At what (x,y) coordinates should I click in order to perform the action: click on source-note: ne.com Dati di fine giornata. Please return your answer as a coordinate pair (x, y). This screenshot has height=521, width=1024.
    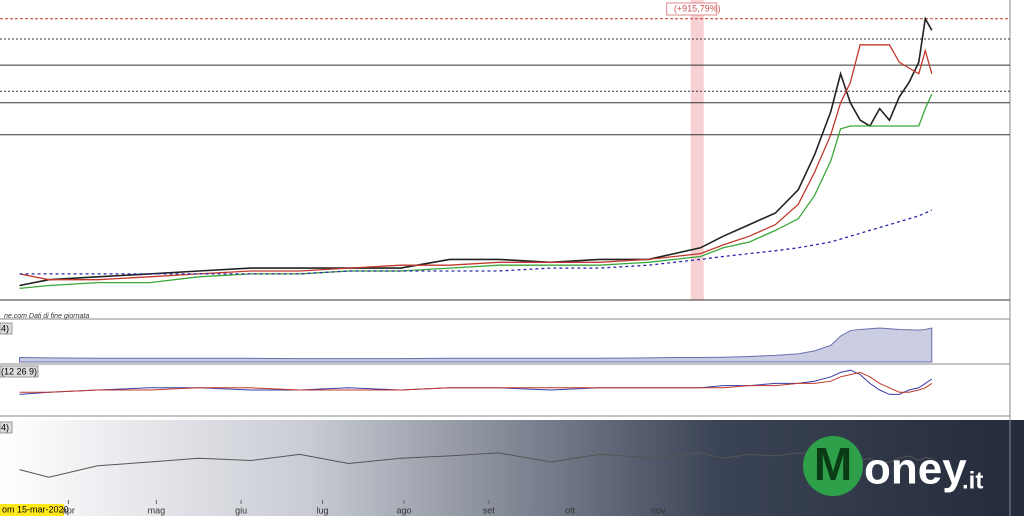
    Looking at the image, I should click on (46, 316).